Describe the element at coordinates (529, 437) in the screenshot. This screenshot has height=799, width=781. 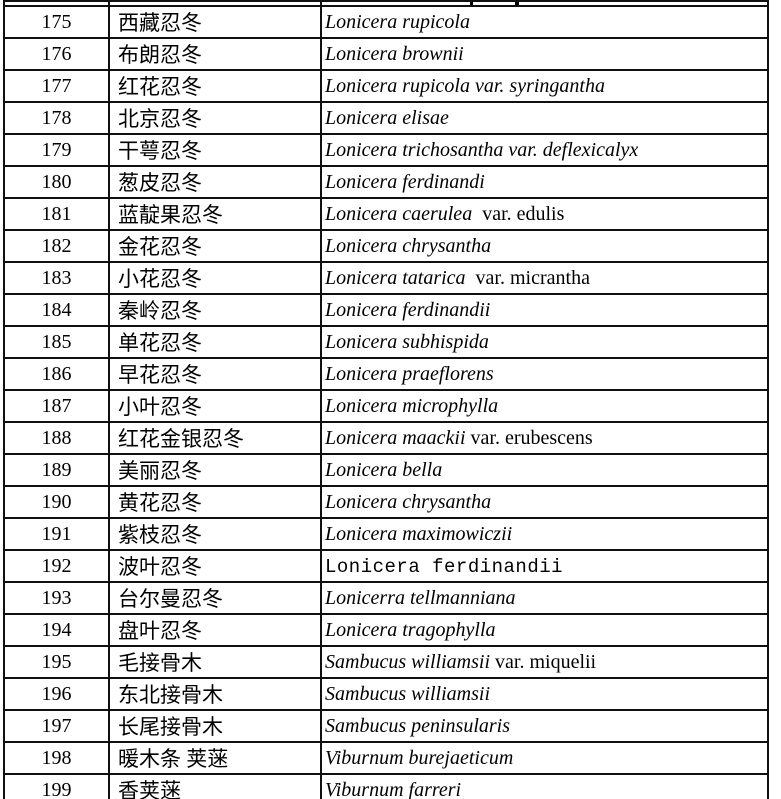
I see `scientific-name-regular: var. erubescens` at that location.